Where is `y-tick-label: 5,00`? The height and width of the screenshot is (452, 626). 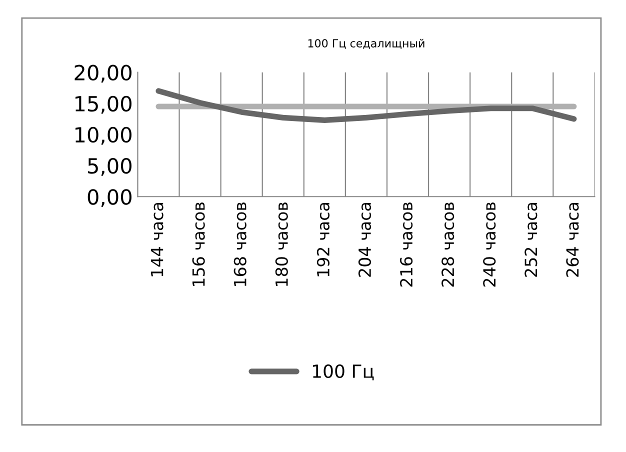 y-tick-label: 5,00 is located at coordinates (110, 167).